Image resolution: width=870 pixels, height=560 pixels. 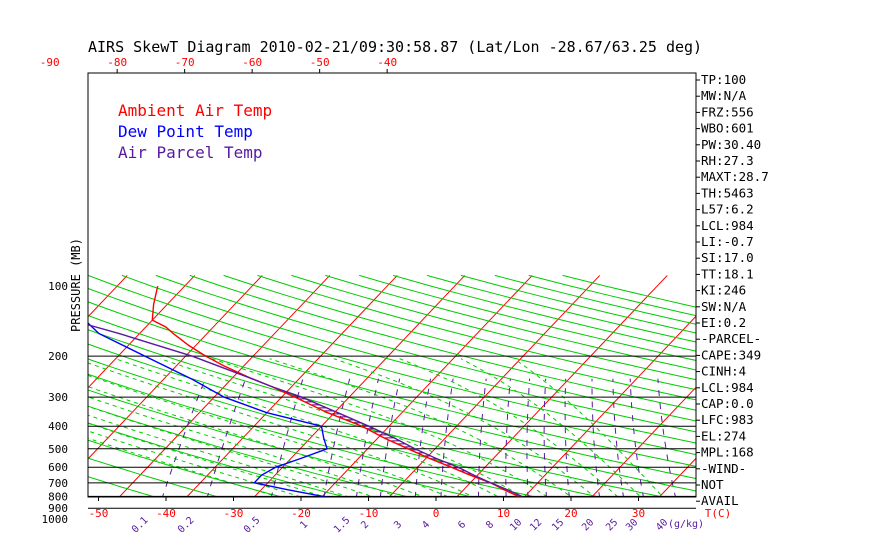 I want to click on stability-index: TP:100, so click(x=723, y=79).